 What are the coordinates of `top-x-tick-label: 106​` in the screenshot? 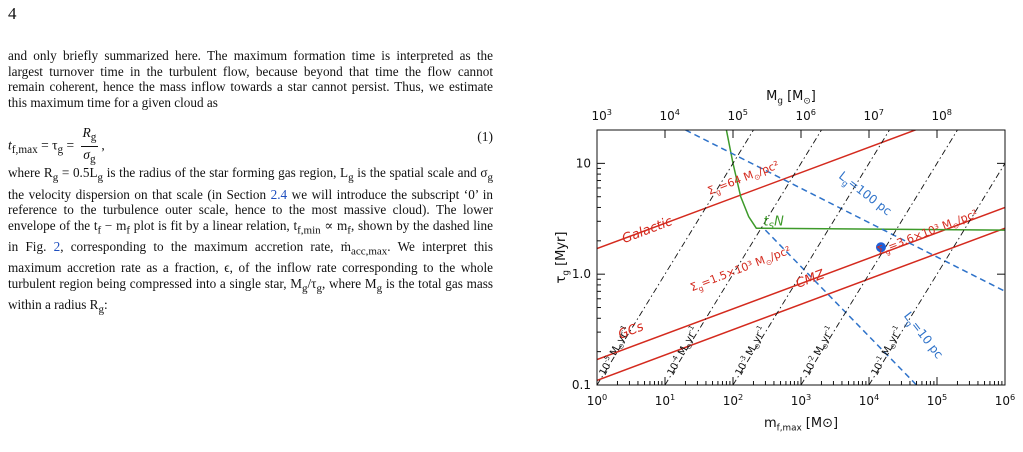 It's located at (806, 115).